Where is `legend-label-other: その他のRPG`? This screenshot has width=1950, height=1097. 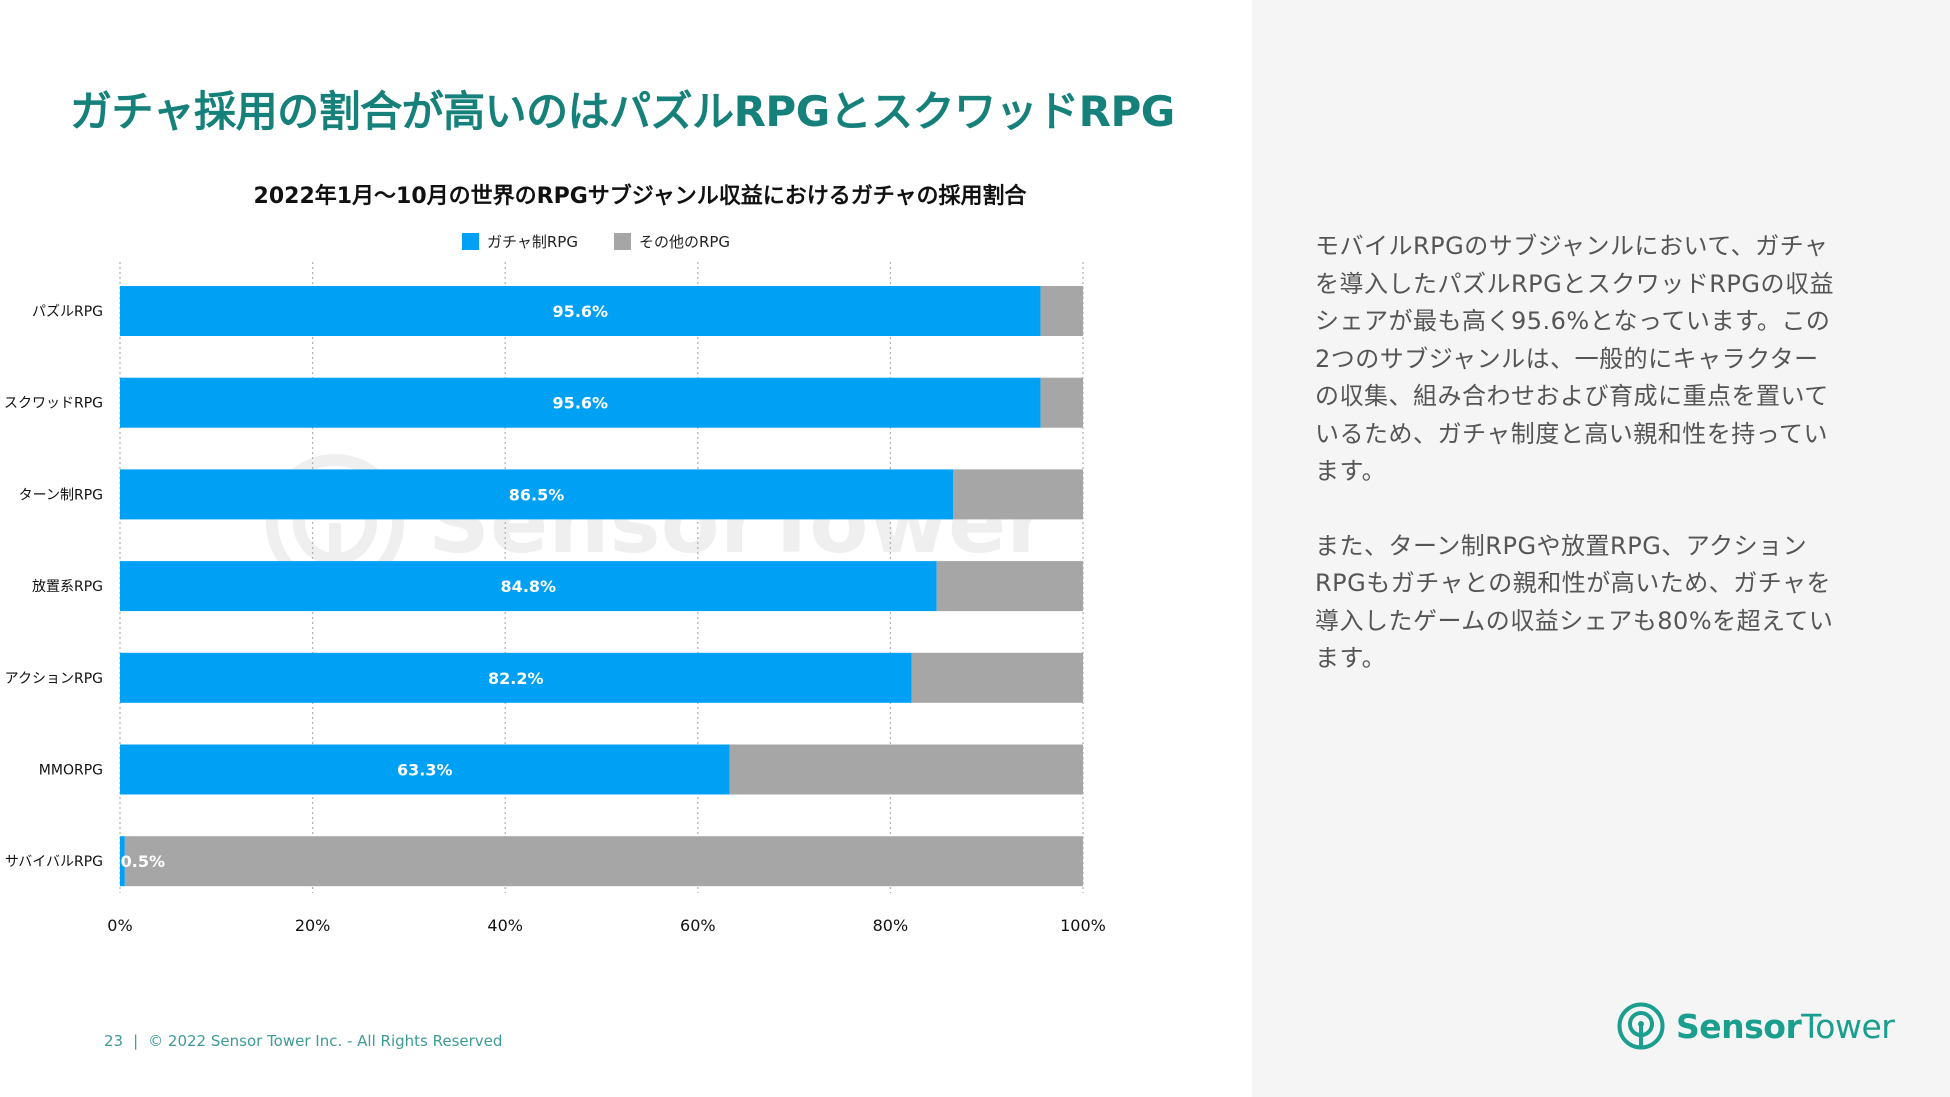
legend-label-other: その他のRPG is located at coordinates (684, 241).